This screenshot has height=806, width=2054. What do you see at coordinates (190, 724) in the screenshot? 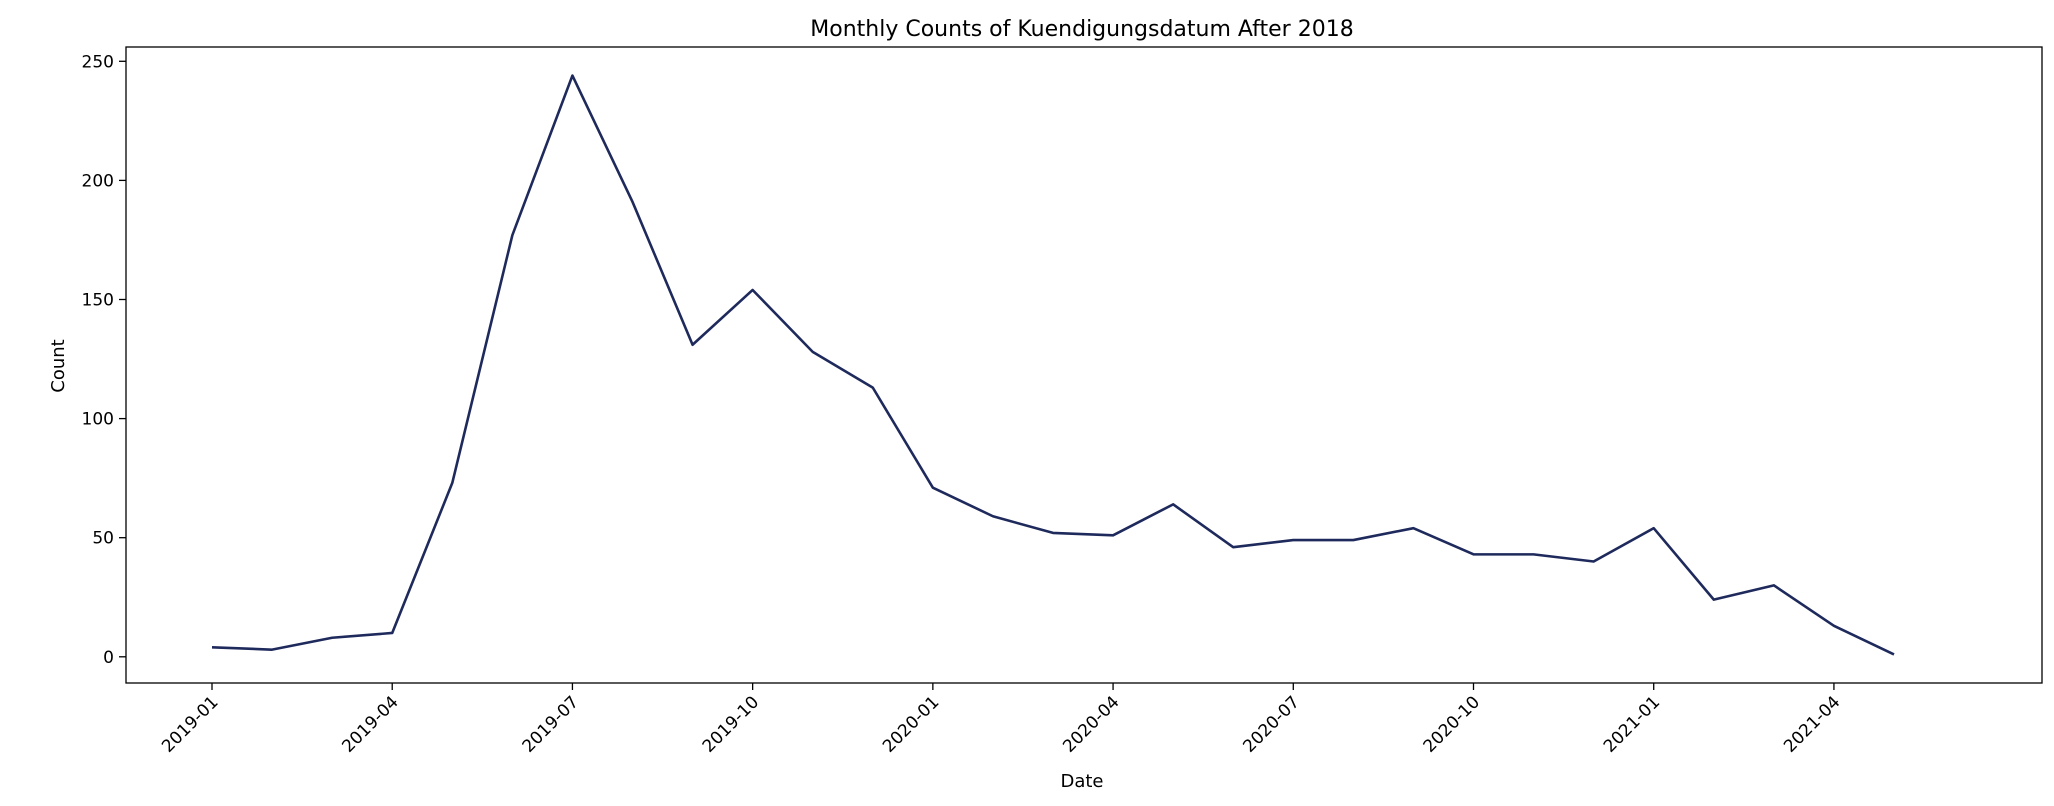
I see `x-tick-label: 2019-01` at bounding box center [190, 724].